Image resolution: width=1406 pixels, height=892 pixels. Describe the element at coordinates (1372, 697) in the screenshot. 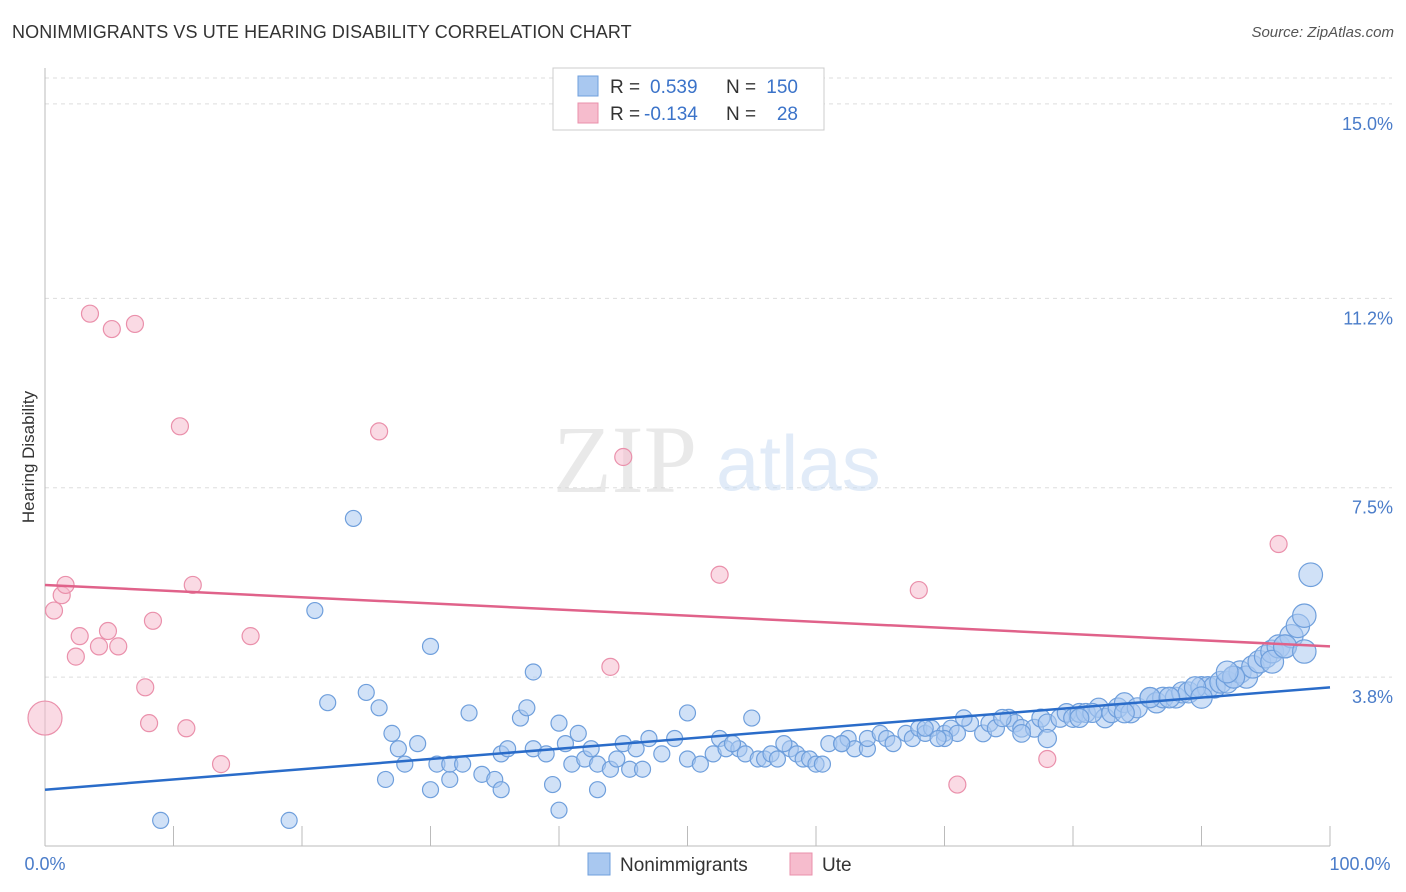

I see `y-tick-label: 3.8%` at that location.